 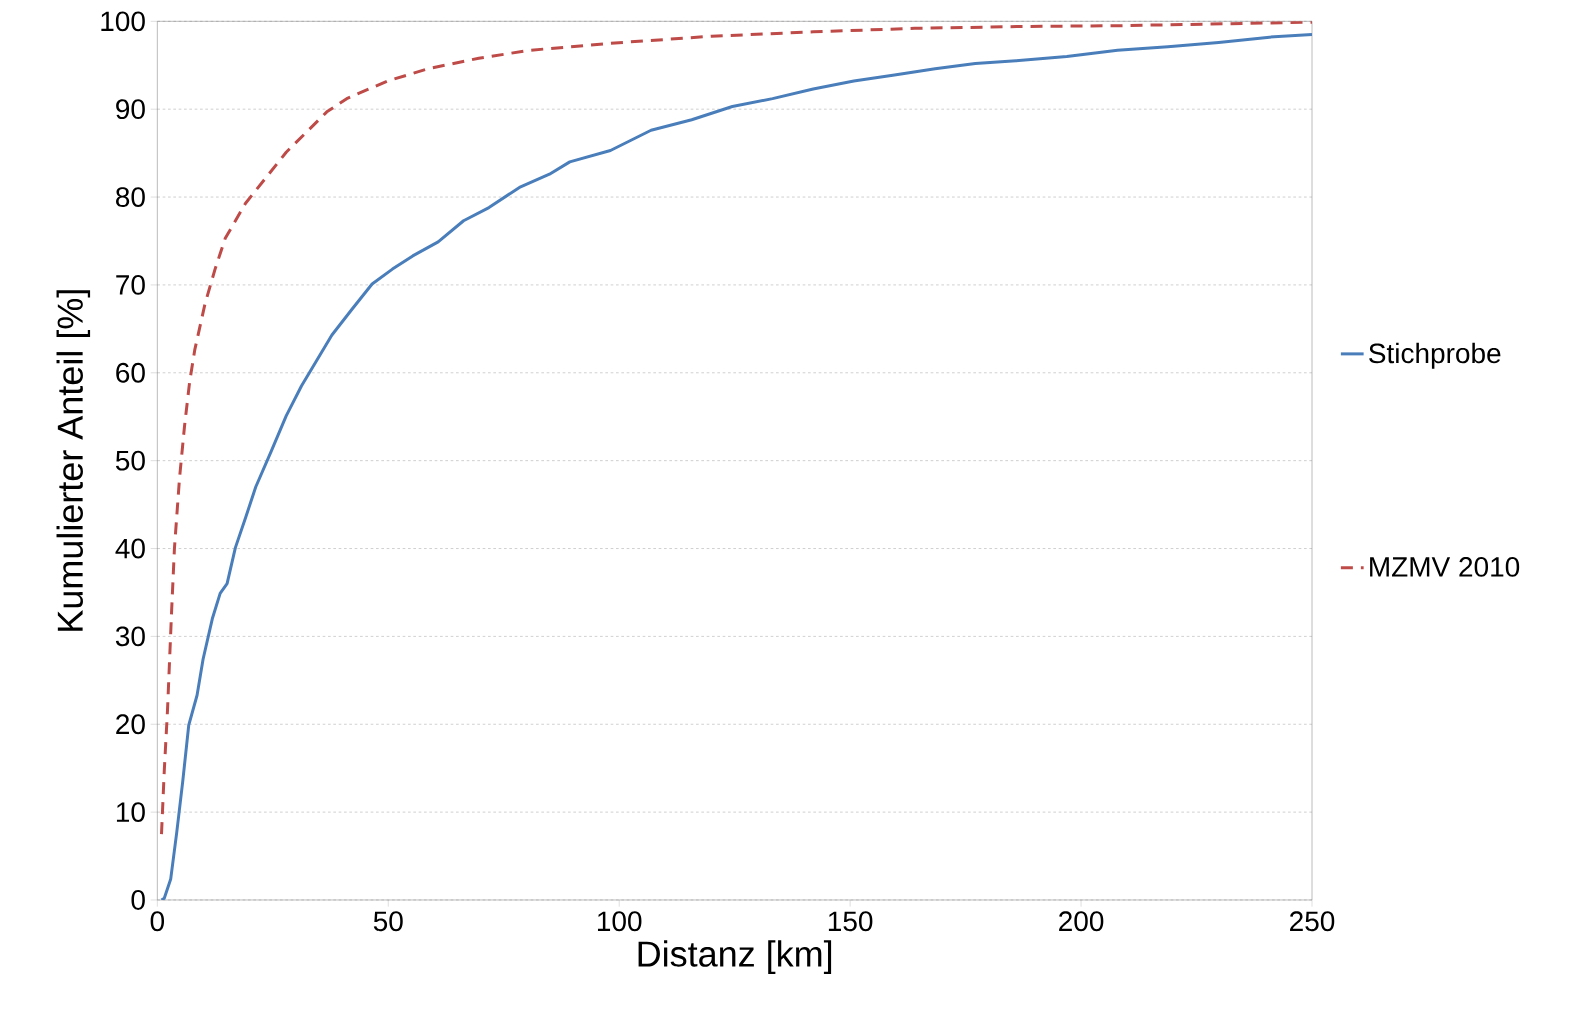 What do you see at coordinates (130, 197) in the screenshot?
I see `y-tick-label: 80` at bounding box center [130, 197].